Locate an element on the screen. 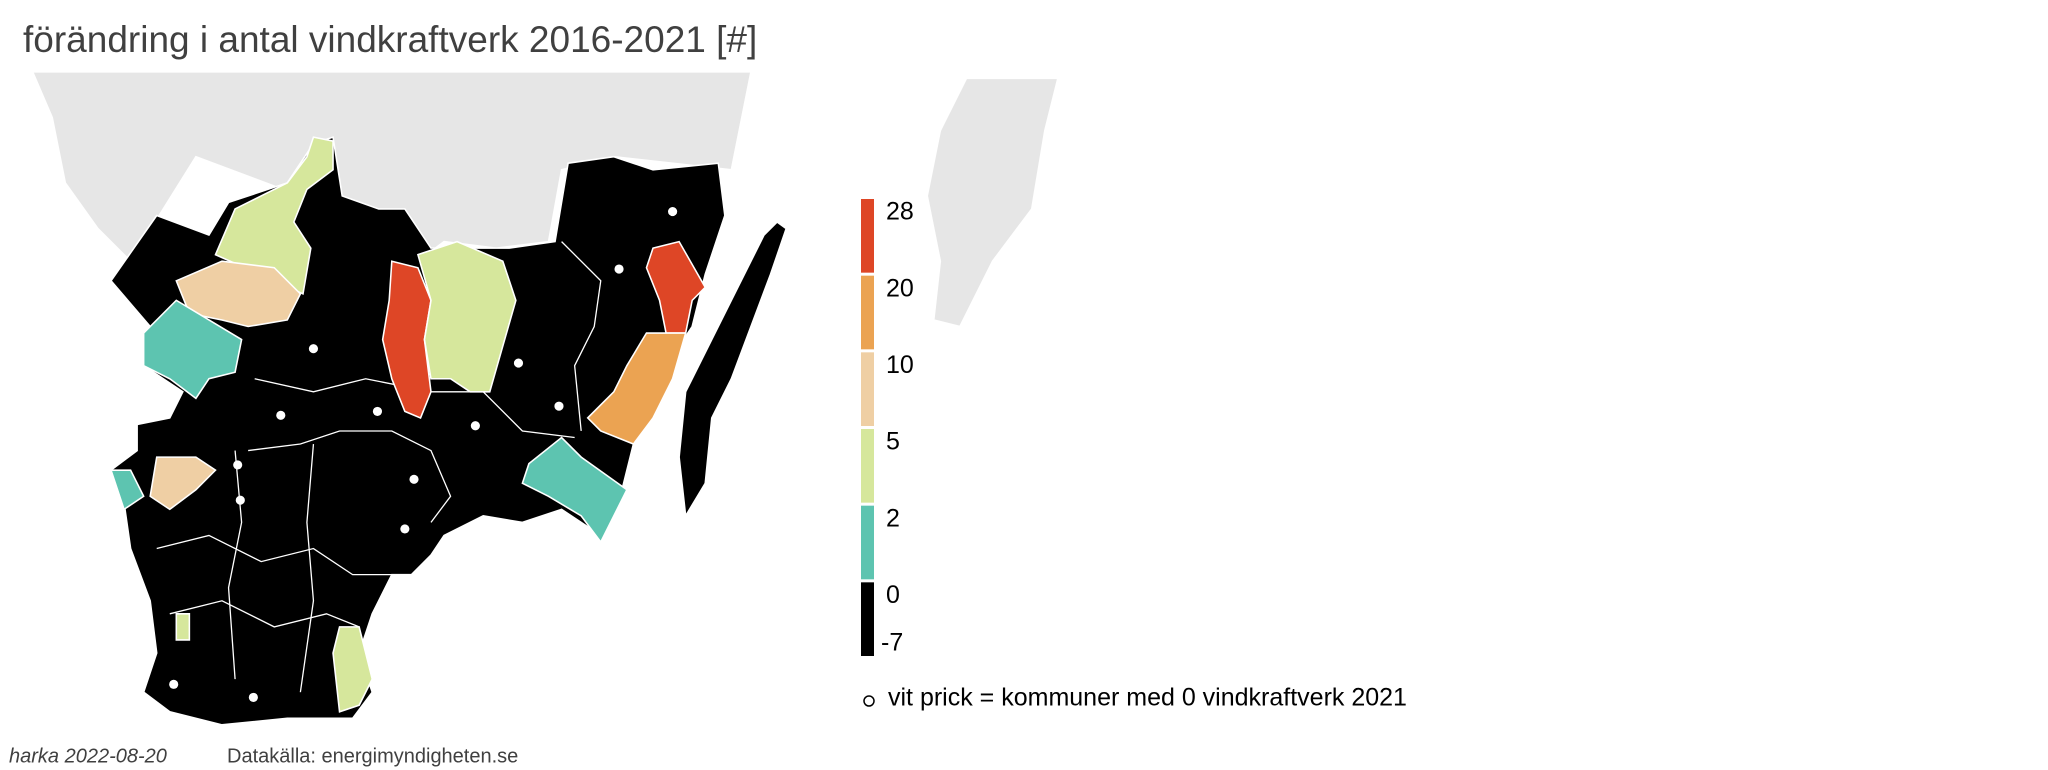  legend-label: 28 is located at coordinates (900, 212).